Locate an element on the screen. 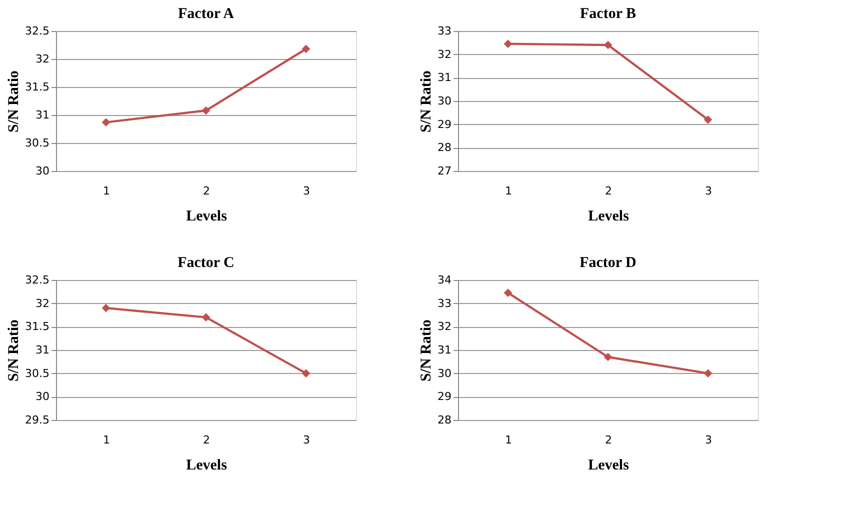 This screenshot has height=530, width=866. y-tick-label: 27 is located at coordinates (445, 171).